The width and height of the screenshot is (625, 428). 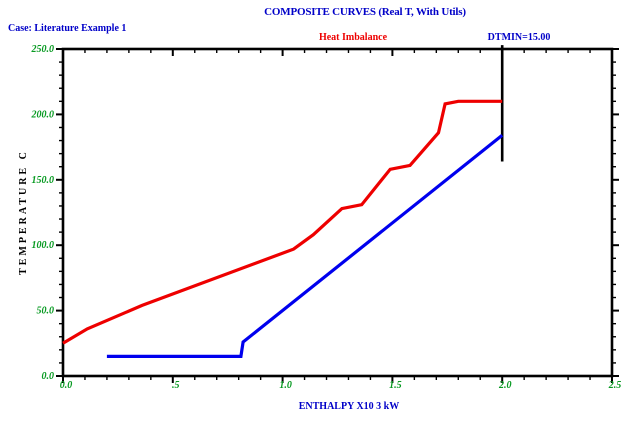 What do you see at coordinates (615, 385) in the screenshot?
I see `x-tick-label: 2.5` at bounding box center [615, 385].